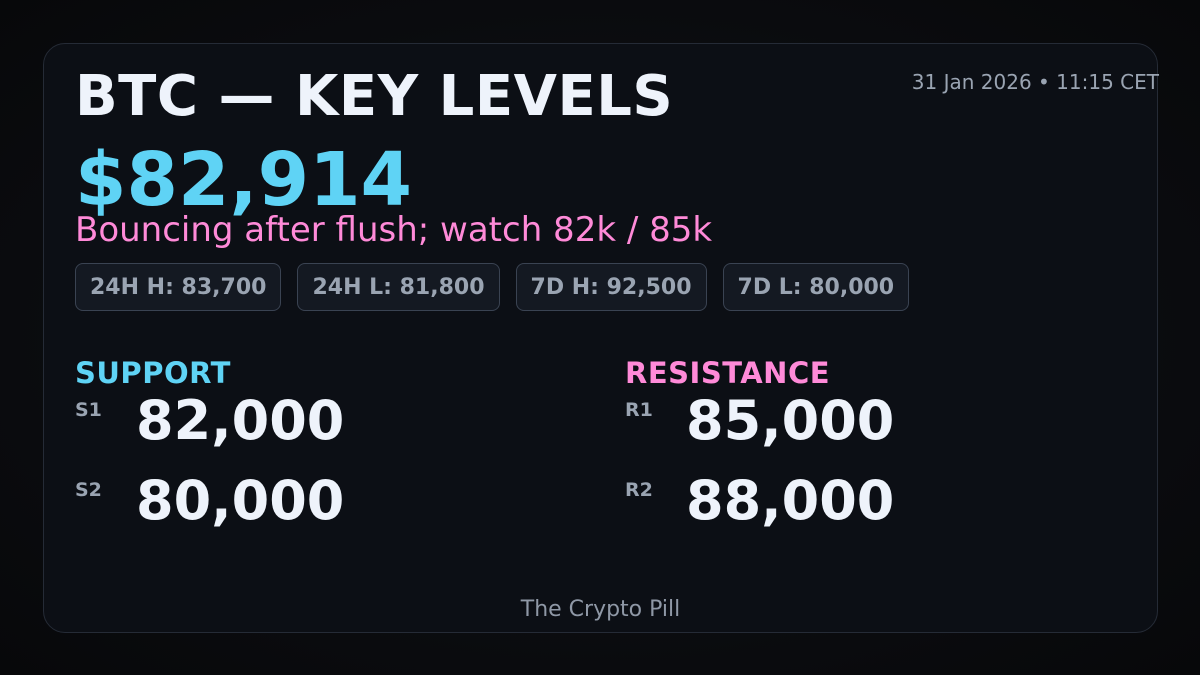  What do you see at coordinates (639, 410) in the screenshot?
I see `resistance-level-tag: R1` at bounding box center [639, 410].